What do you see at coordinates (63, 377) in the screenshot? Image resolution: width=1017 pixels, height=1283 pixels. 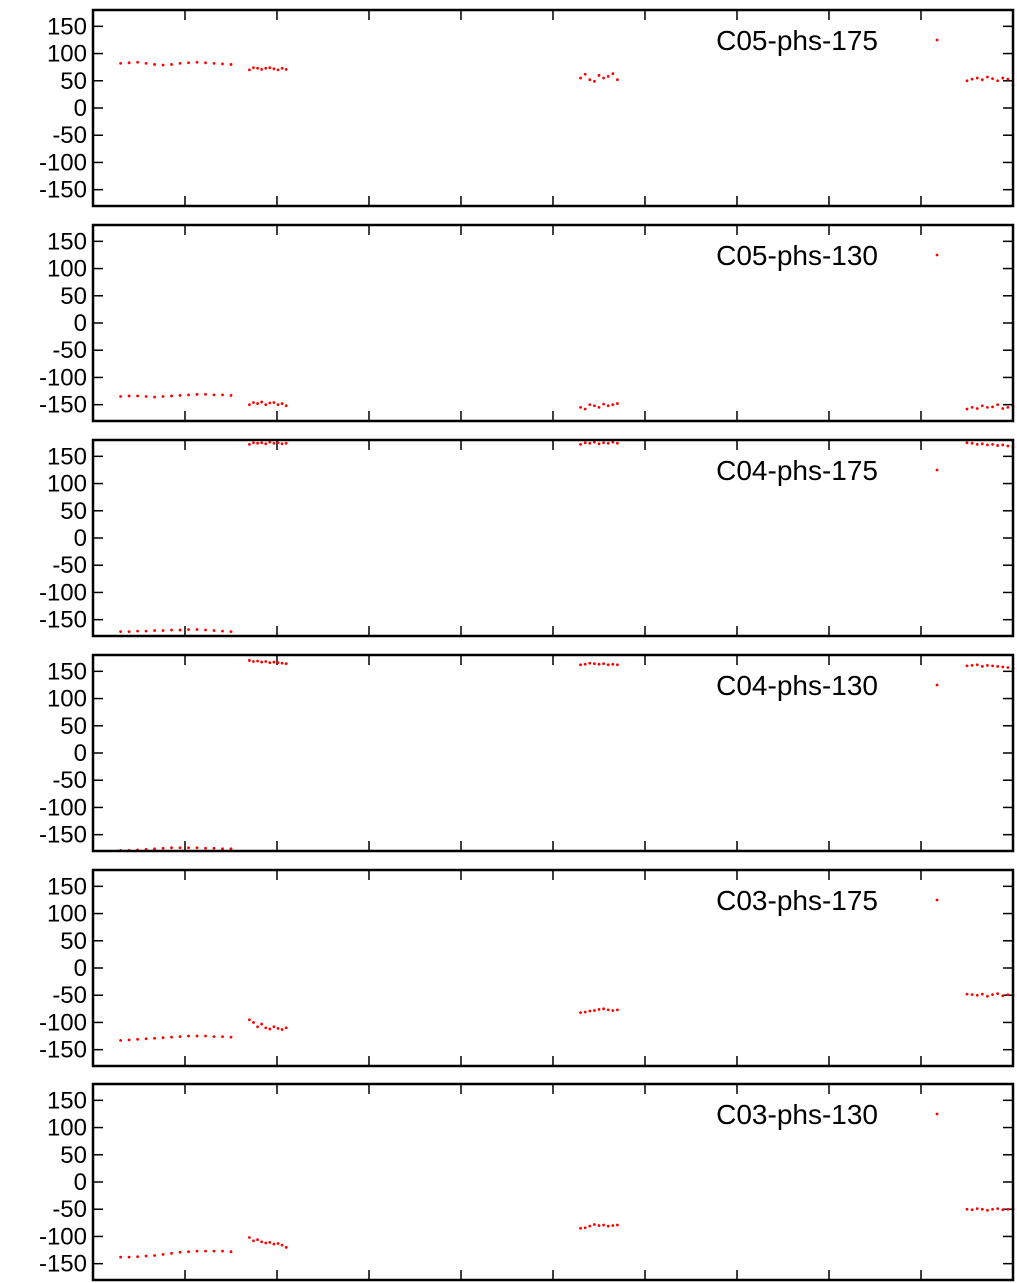 I see `y-tick-label: -100` at bounding box center [63, 377].